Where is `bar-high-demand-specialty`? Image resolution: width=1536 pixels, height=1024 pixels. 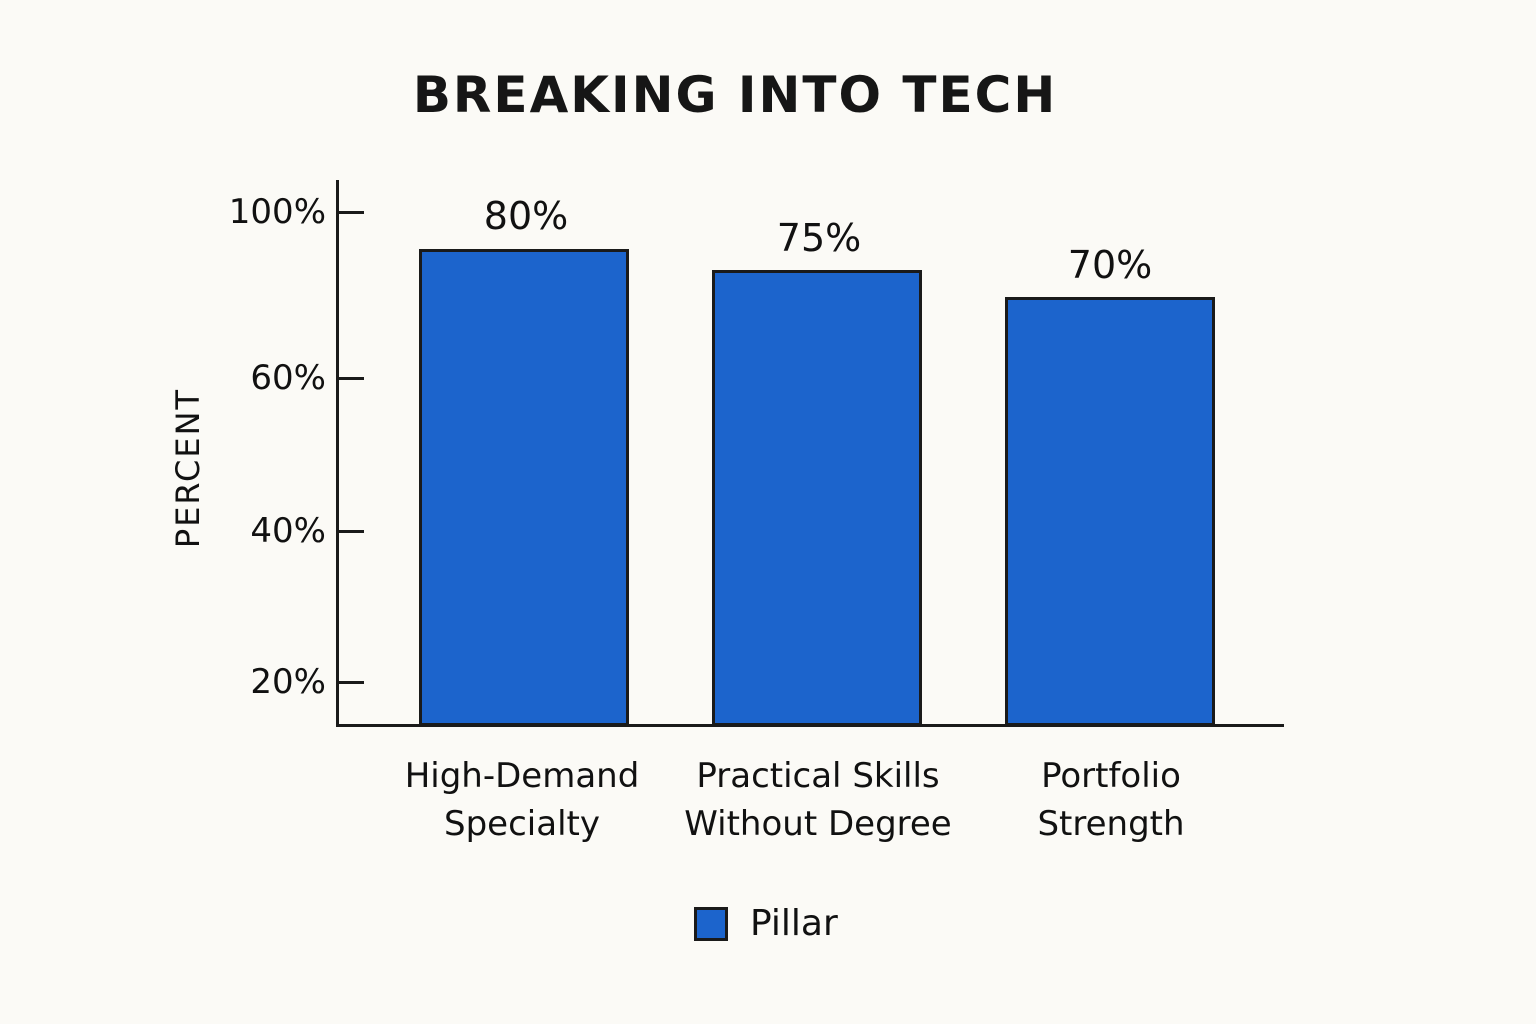 bar-high-demand-specialty is located at coordinates (524, 487).